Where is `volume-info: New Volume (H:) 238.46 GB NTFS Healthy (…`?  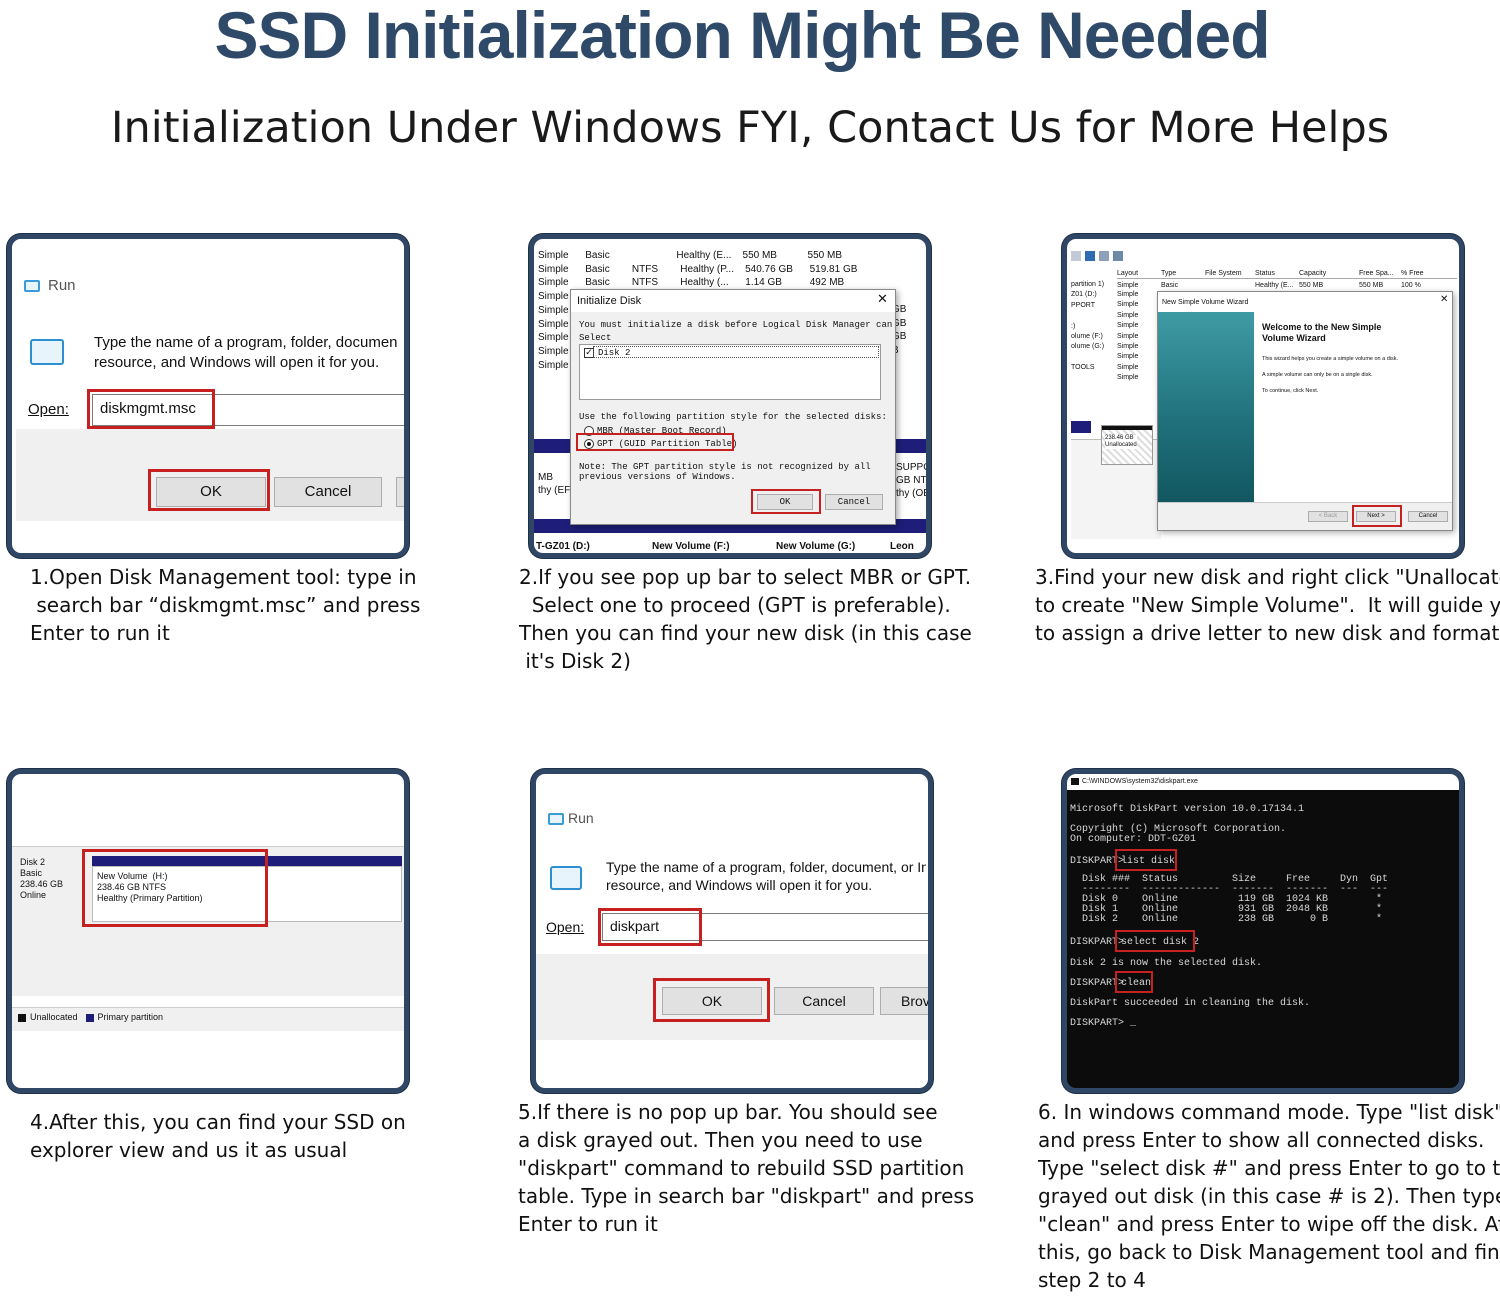
volume-info: New Volume (H:) 238.46 GB NTFS Healthy (… is located at coordinates (150, 887).